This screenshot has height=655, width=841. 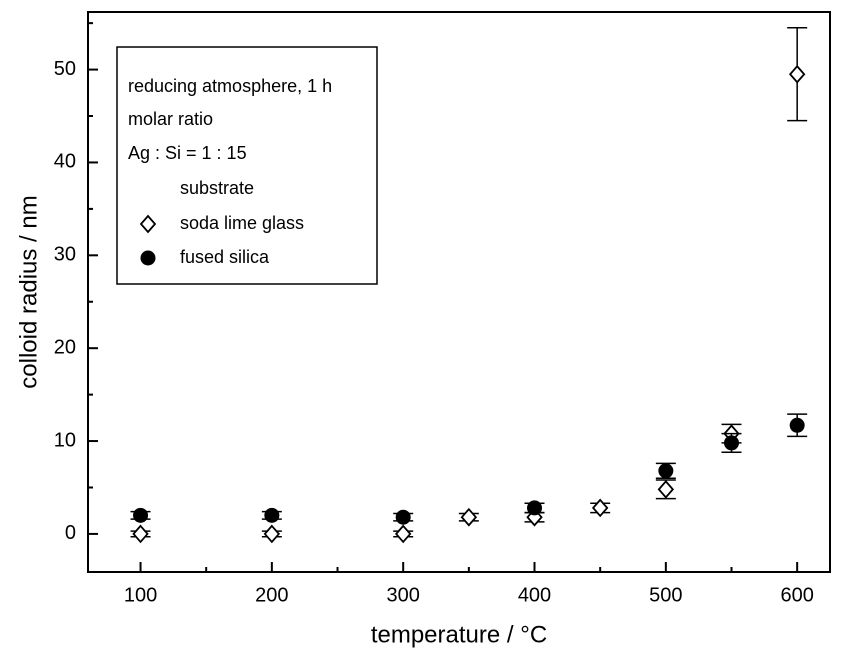 What do you see at coordinates (65, 440) in the screenshot?
I see `y-tick-label: 10` at bounding box center [65, 440].